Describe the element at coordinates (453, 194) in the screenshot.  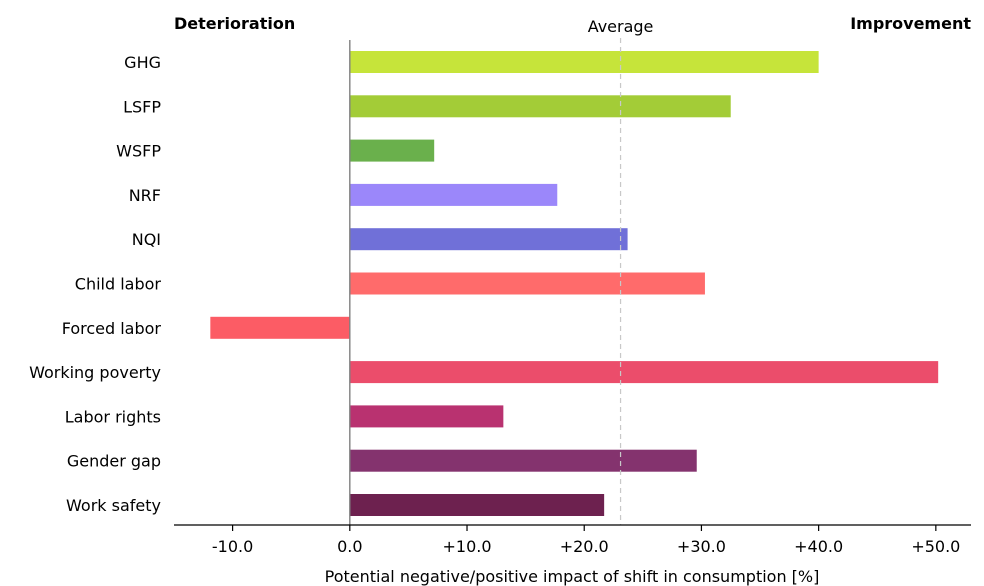
I see `bar-nrf` at that location.